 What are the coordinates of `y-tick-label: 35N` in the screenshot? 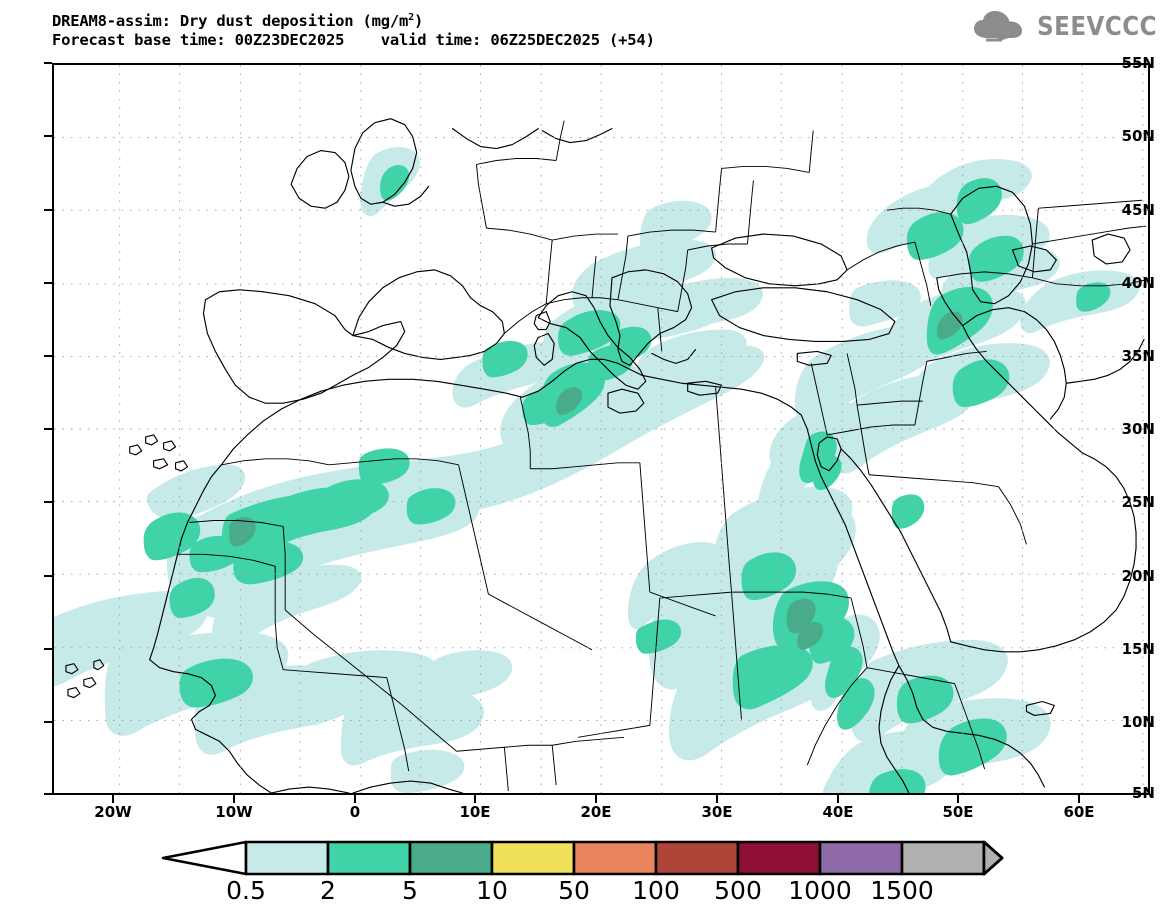 It's located at (1138, 356).